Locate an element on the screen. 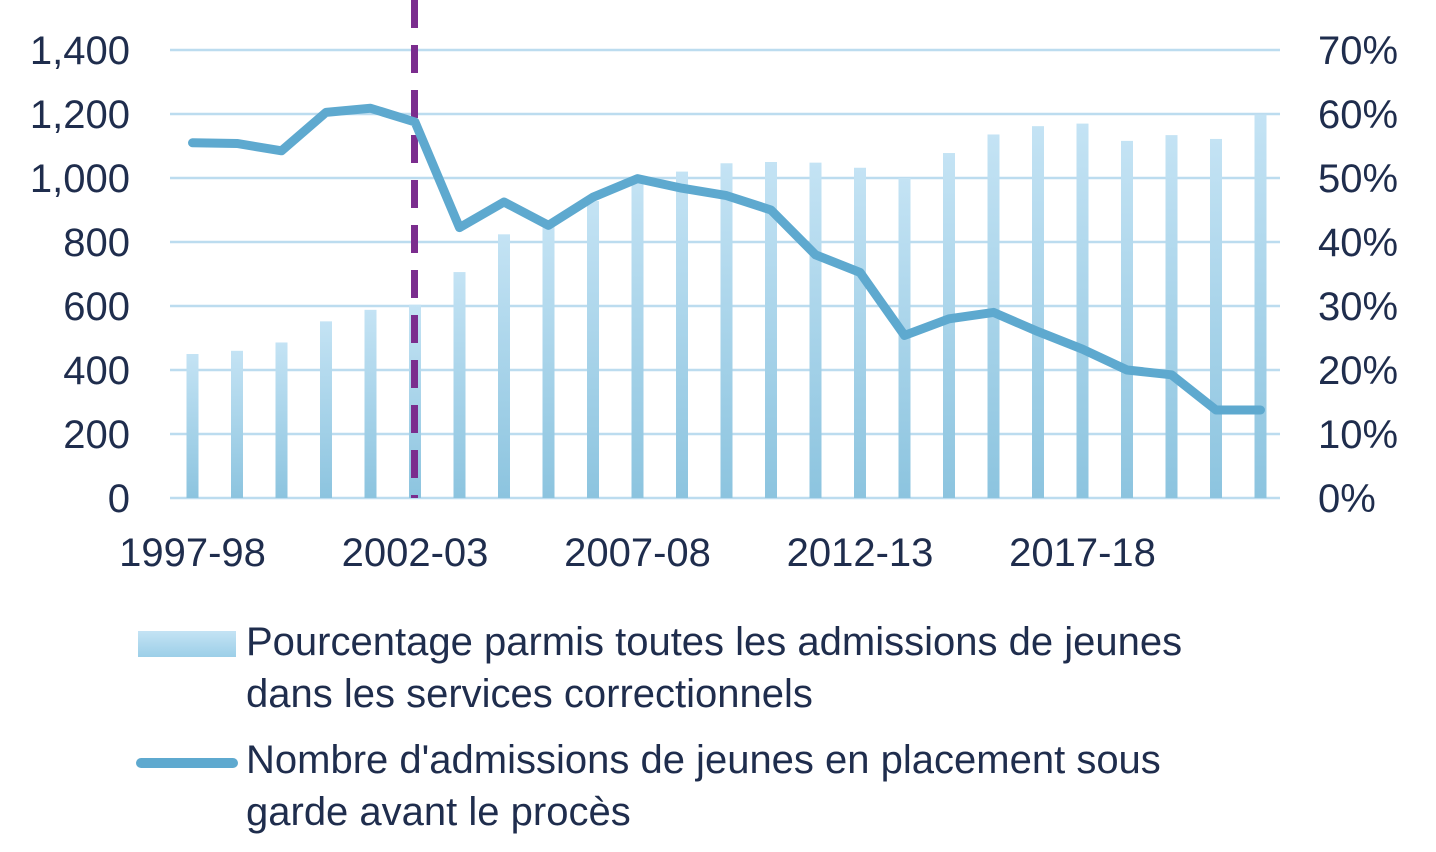 Image resolution: width=1436 pixels, height=852 pixels. left-axis-ticks: 0 200 400 600 800 1,000 1,200 1,400 is located at coordinates (80, 275).